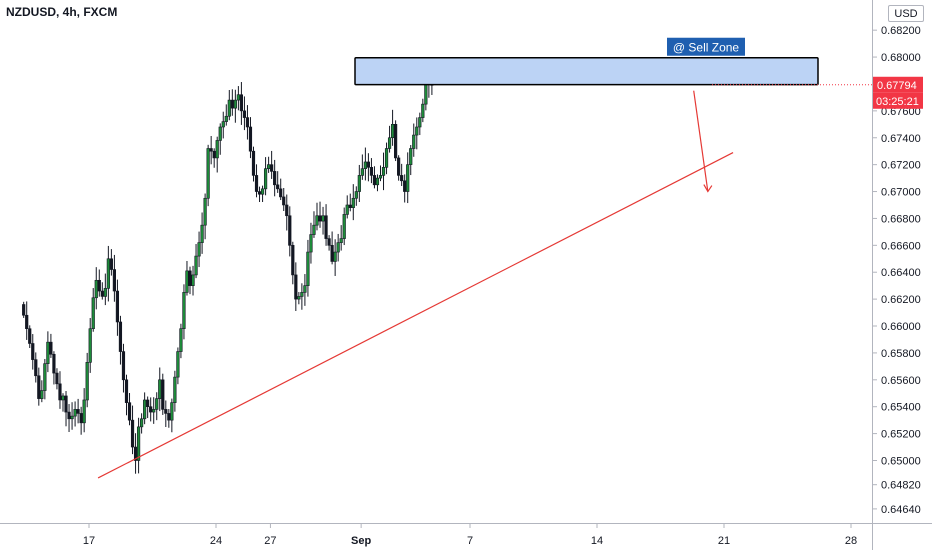 The image size is (932, 550). Describe the element at coordinates (466, 535) in the screenshot. I see `time-axis: 17 24 27 Sep 7 14 21 28` at that location.